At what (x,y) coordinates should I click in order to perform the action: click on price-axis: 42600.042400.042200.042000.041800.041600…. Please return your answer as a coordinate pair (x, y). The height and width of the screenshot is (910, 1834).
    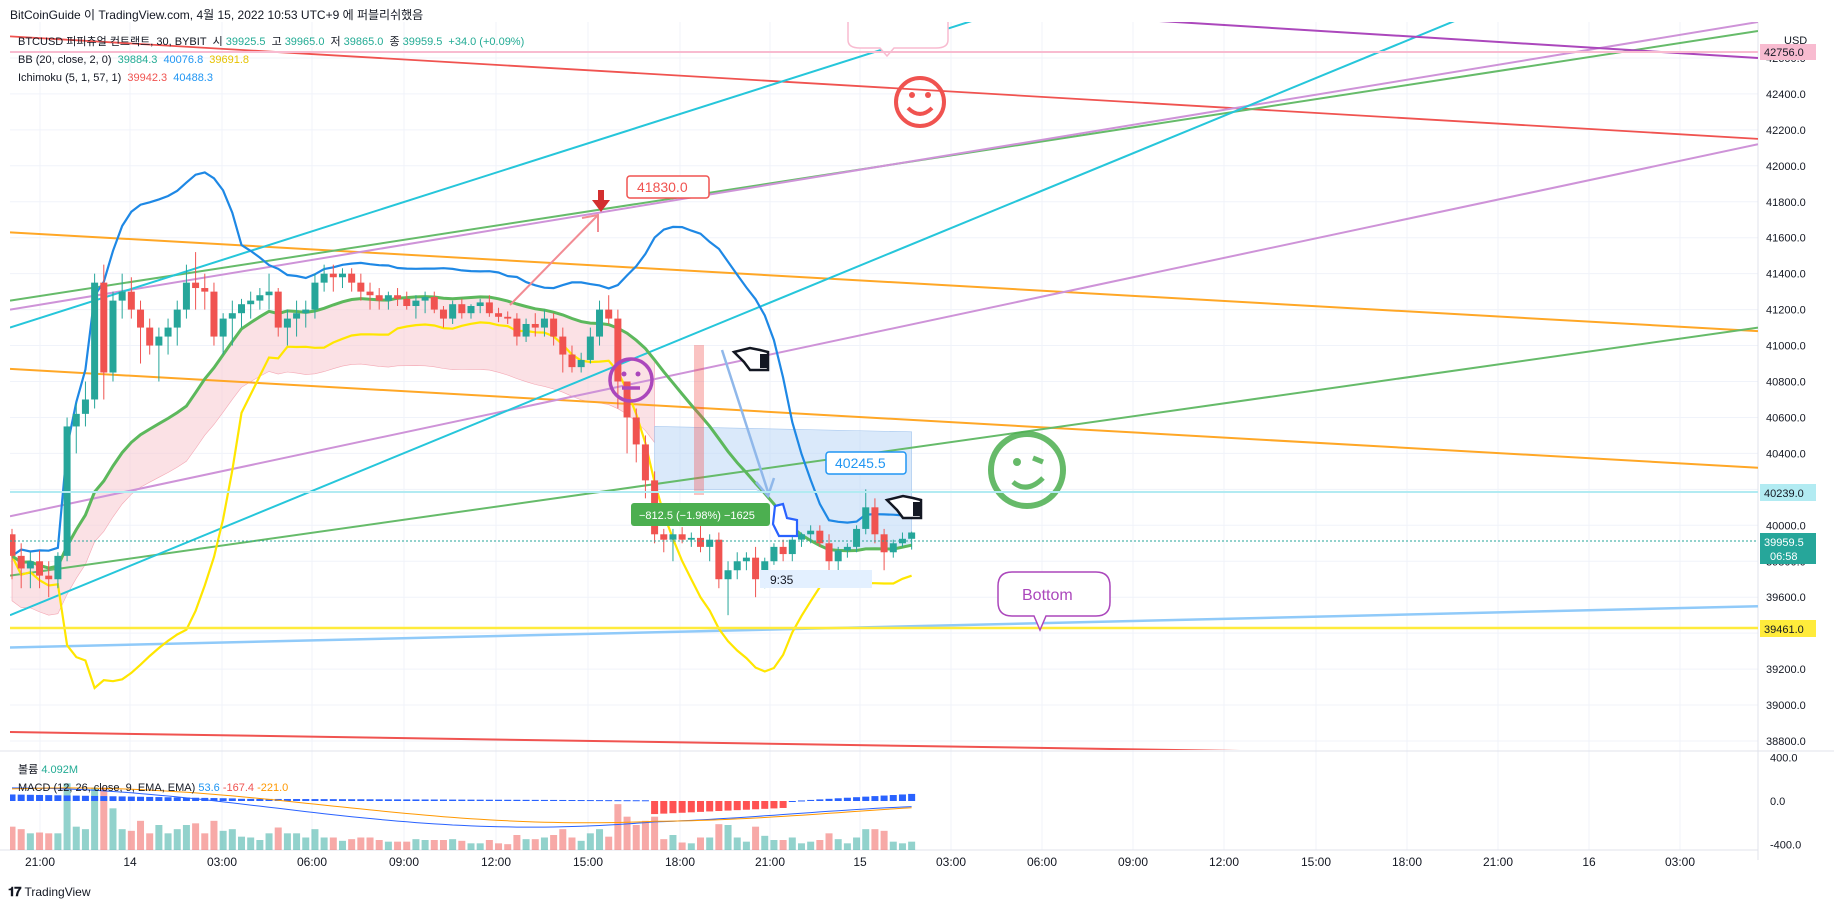
    Looking at the image, I should click on (1786, 400).